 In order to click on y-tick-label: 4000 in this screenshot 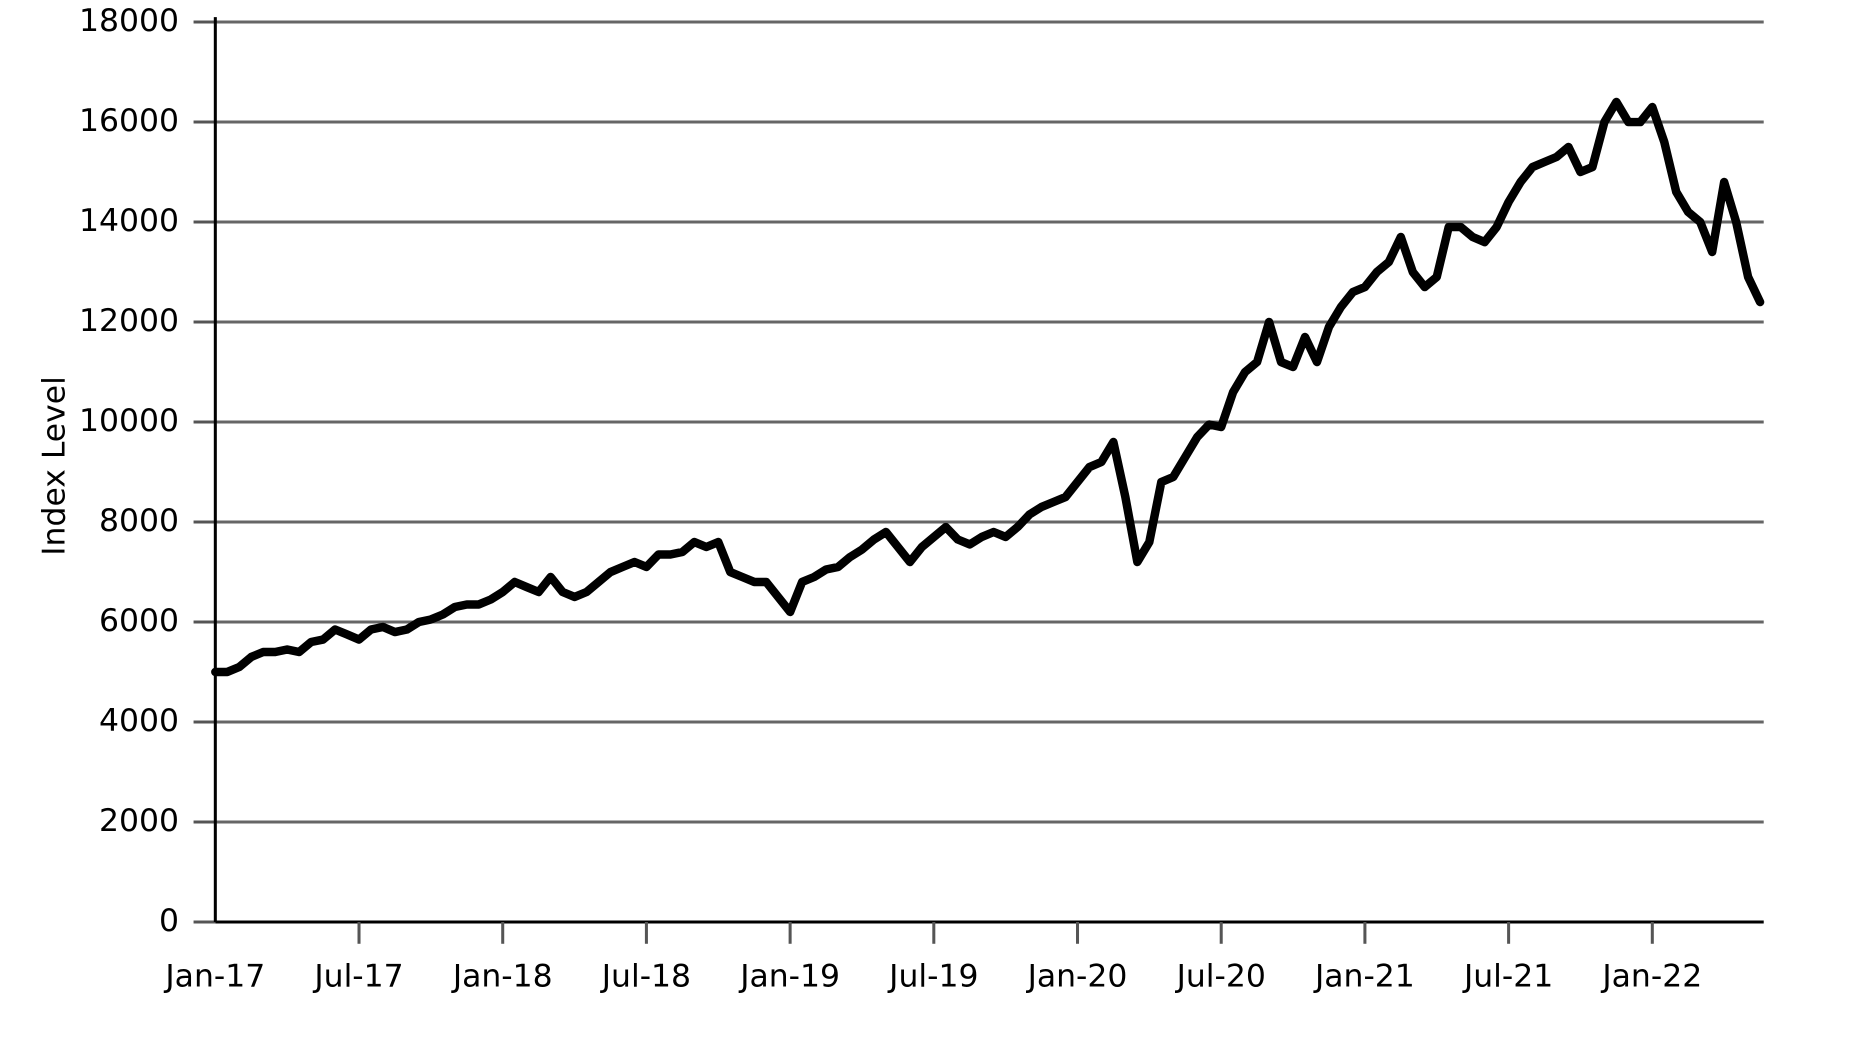, I will do `click(139, 721)`.